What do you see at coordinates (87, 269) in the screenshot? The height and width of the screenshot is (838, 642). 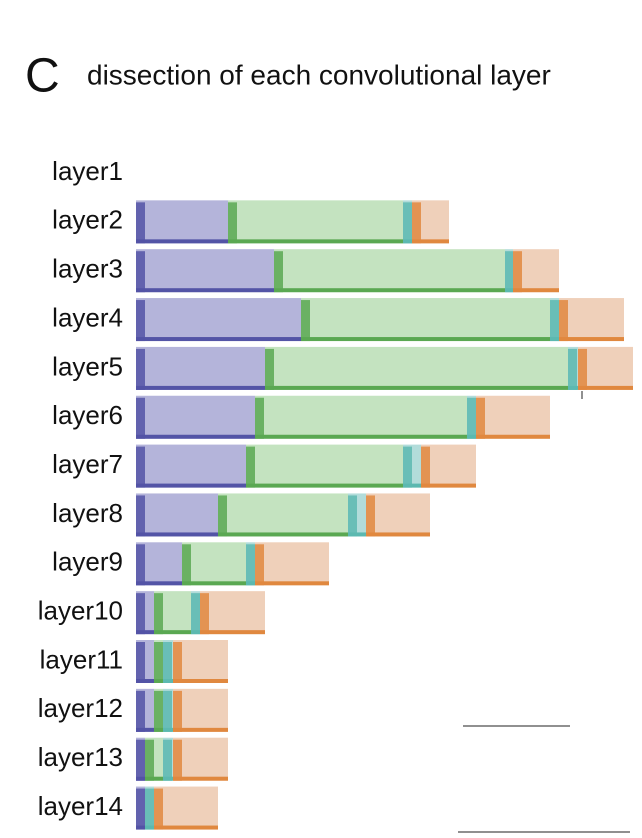 I see `y-tick-label: layer3` at bounding box center [87, 269].